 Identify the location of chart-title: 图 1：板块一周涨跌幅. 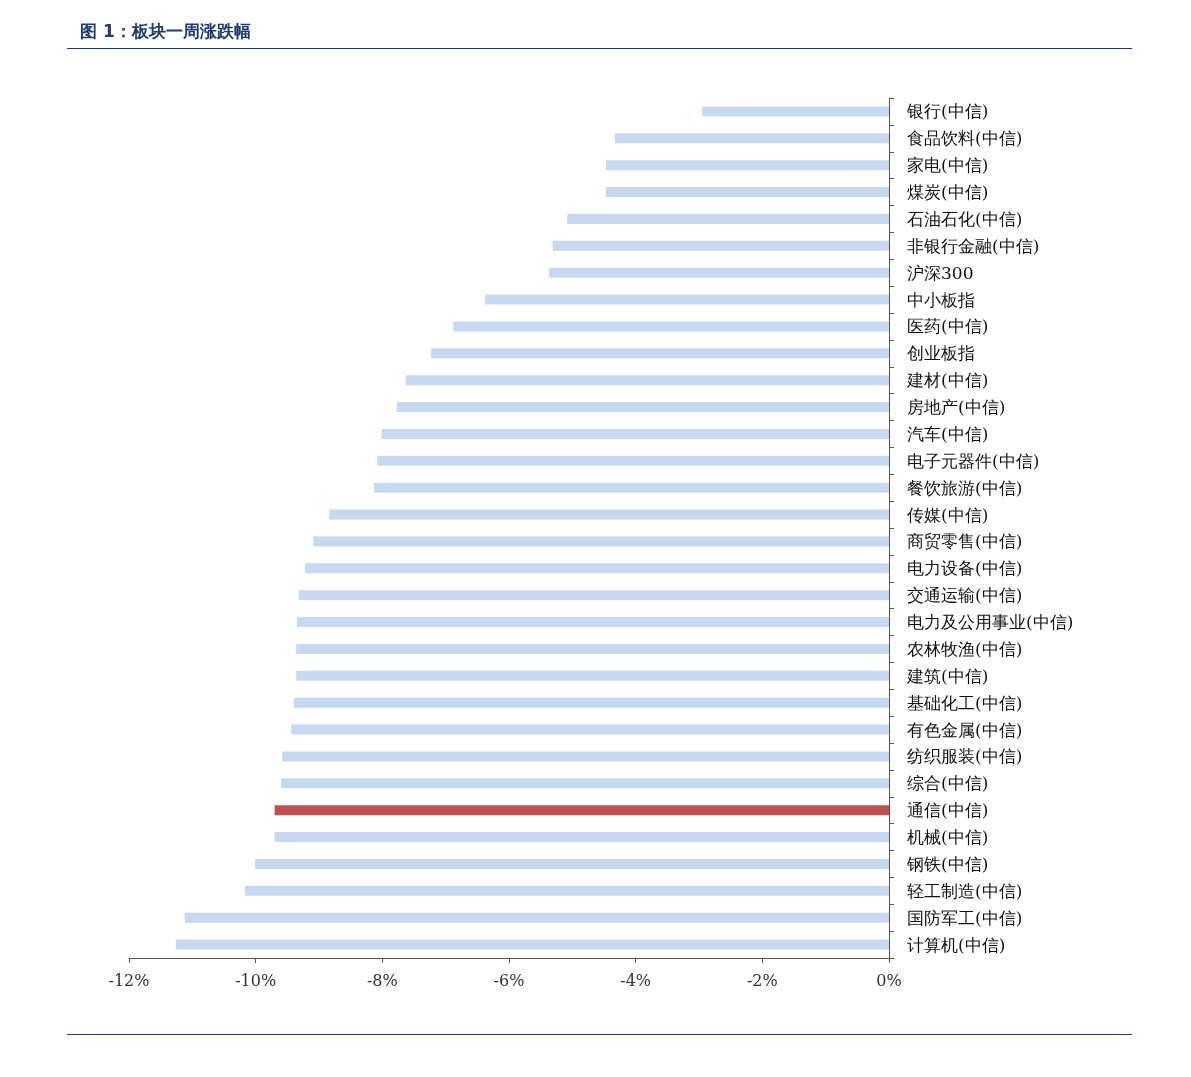
(599, 34).